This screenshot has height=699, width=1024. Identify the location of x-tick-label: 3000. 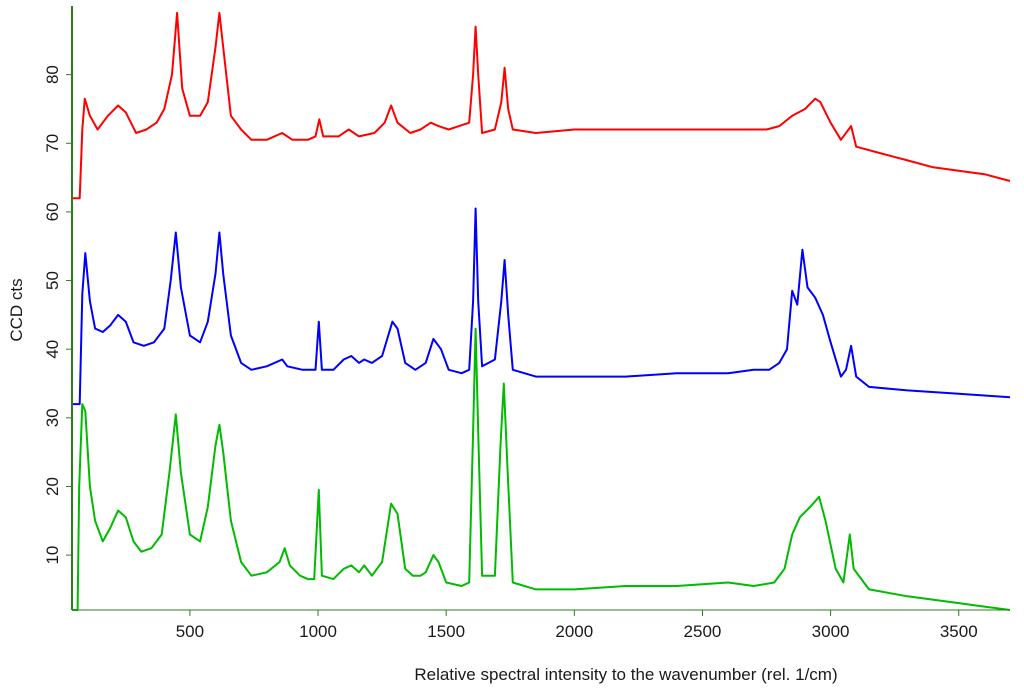
(831, 631).